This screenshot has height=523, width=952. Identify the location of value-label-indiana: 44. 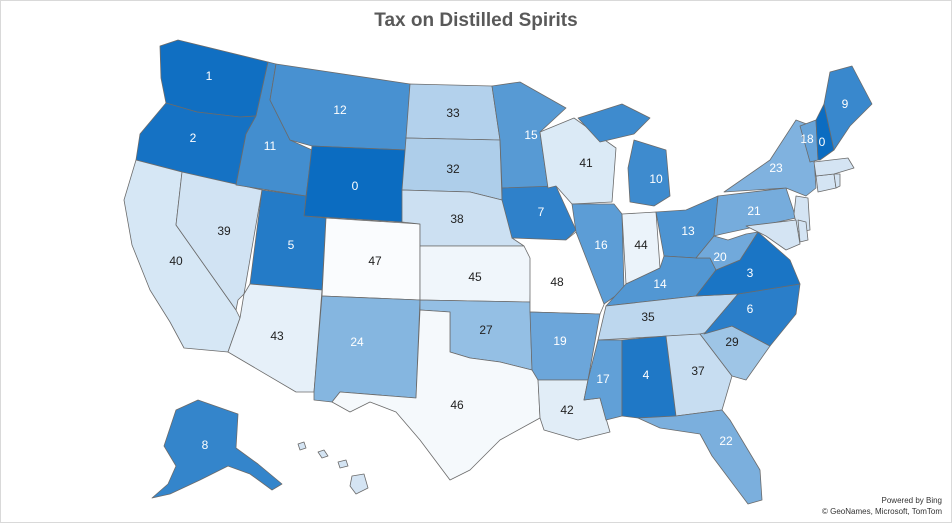
(641, 245).